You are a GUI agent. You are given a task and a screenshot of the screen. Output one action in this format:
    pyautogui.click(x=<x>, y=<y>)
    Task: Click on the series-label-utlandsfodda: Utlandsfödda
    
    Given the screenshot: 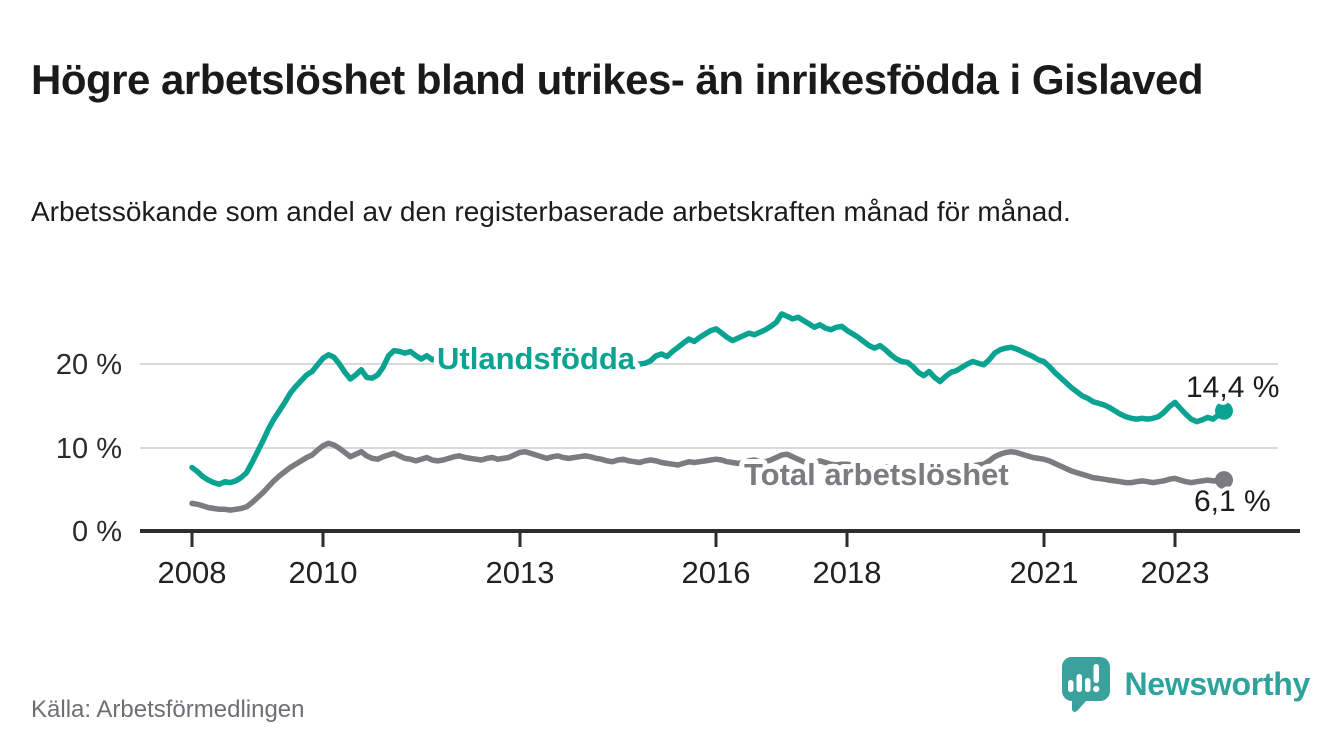 What is the action you would take?
    pyautogui.click(x=536, y=358)
    